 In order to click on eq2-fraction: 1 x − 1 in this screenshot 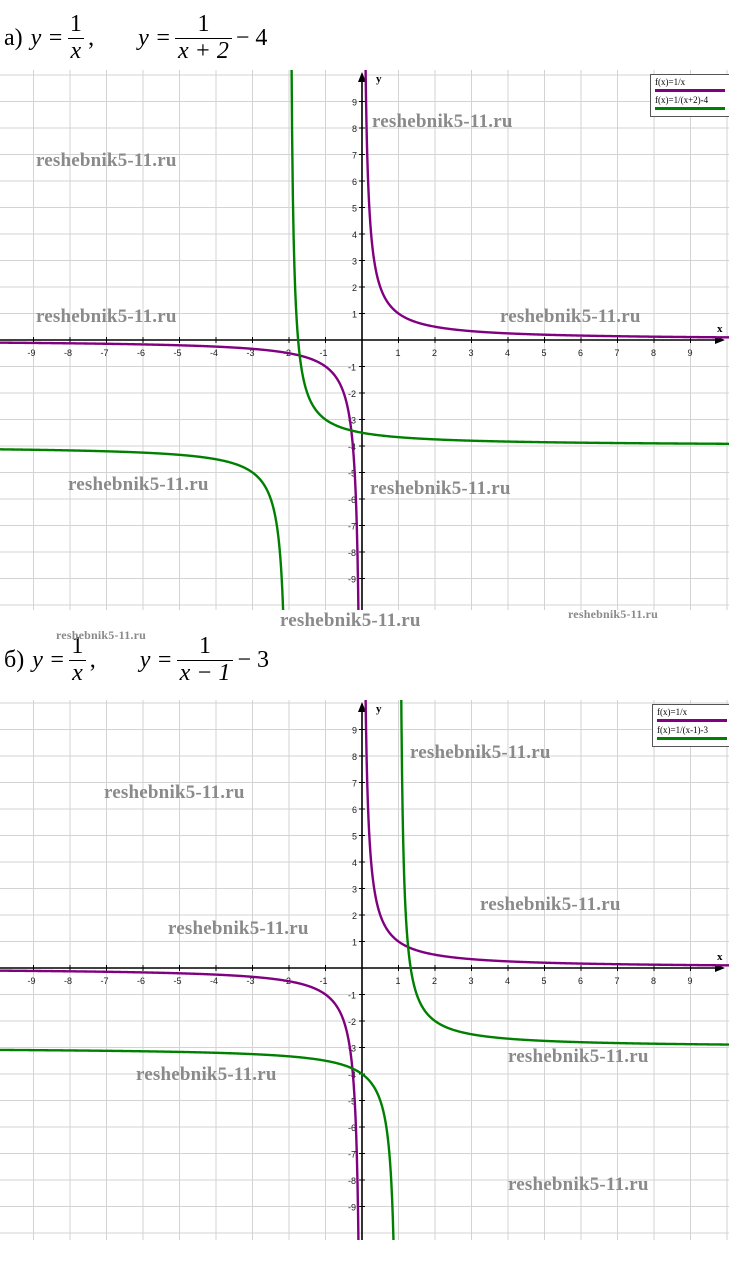, I will do `click(205, 659)`.